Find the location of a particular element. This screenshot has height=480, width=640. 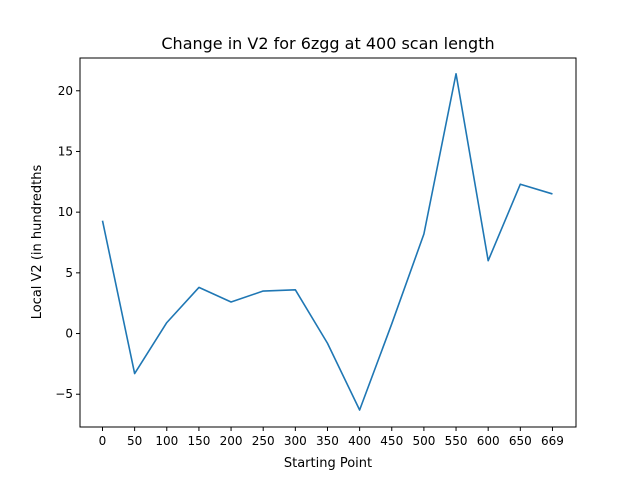

x-tick-label: 300 is located at coordinates (295, 441).